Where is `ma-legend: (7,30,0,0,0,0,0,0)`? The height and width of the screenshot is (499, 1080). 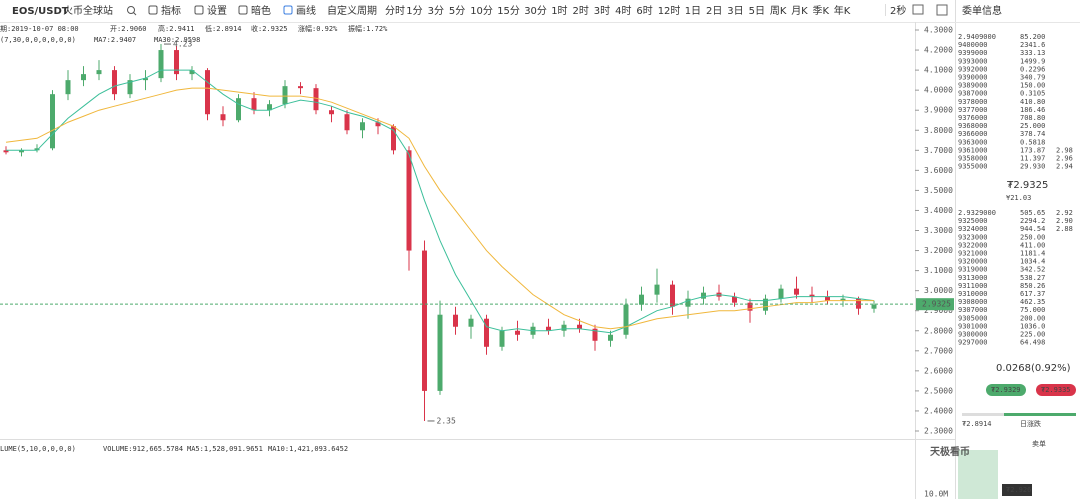
ma-legend: (7,30,0,0,0,0,0,0) is located at coordinates (38, 40).